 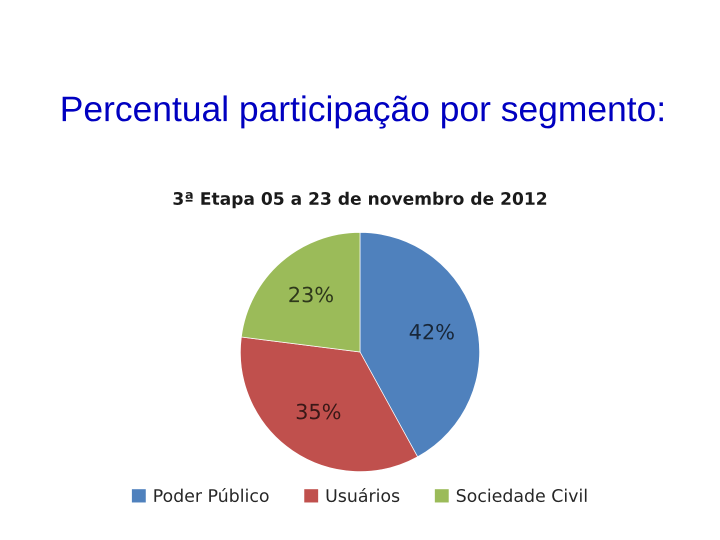 I want to click on data-label: 23%, so click(x=311, y=294).